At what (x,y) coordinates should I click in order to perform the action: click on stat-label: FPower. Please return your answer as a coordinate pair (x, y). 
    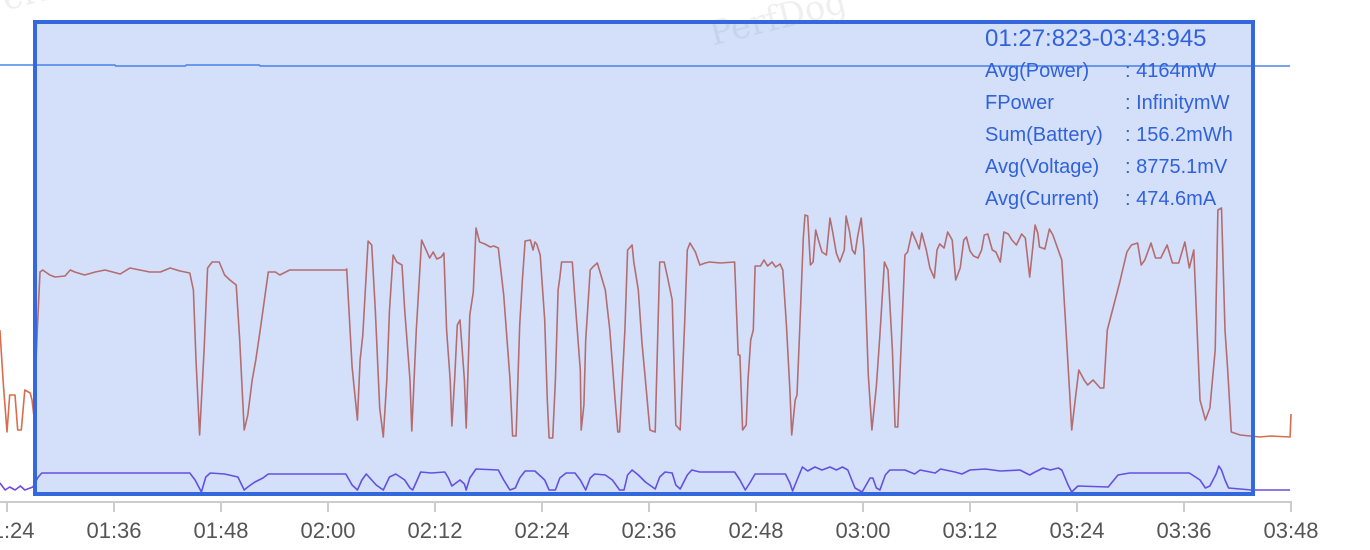
    Looking at the image, I should click on (1019, 103).